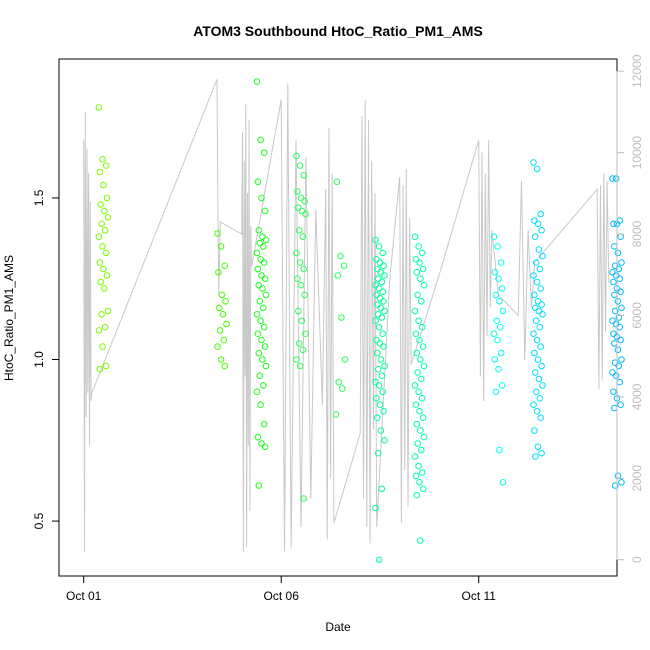 Image resolution: width=650 pixels, height=650 pixels. What do you see at coordinates (637, 233) in the screenshot?
I see `y2-tick-label: 8000` at bounding box center [637, 233].